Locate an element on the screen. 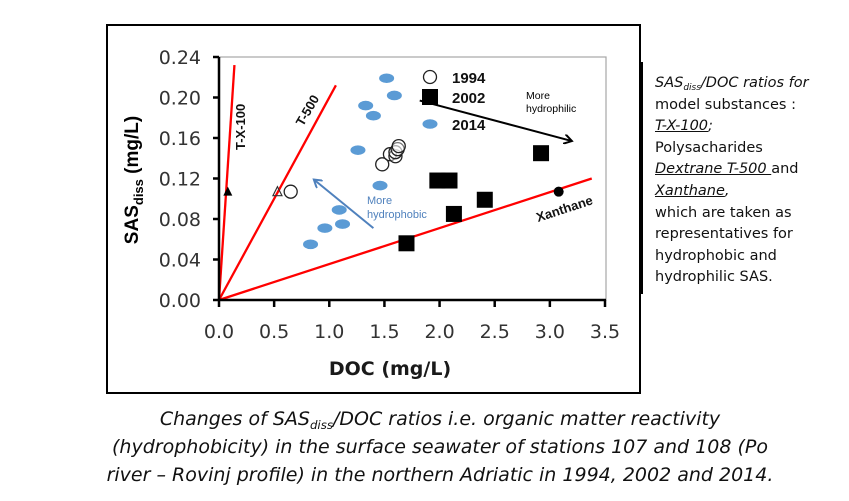 Image resolution: width=849 pixels, height=501 pixels. reference-line-label-t-500: T-500 is located at coordinates (308, 110).